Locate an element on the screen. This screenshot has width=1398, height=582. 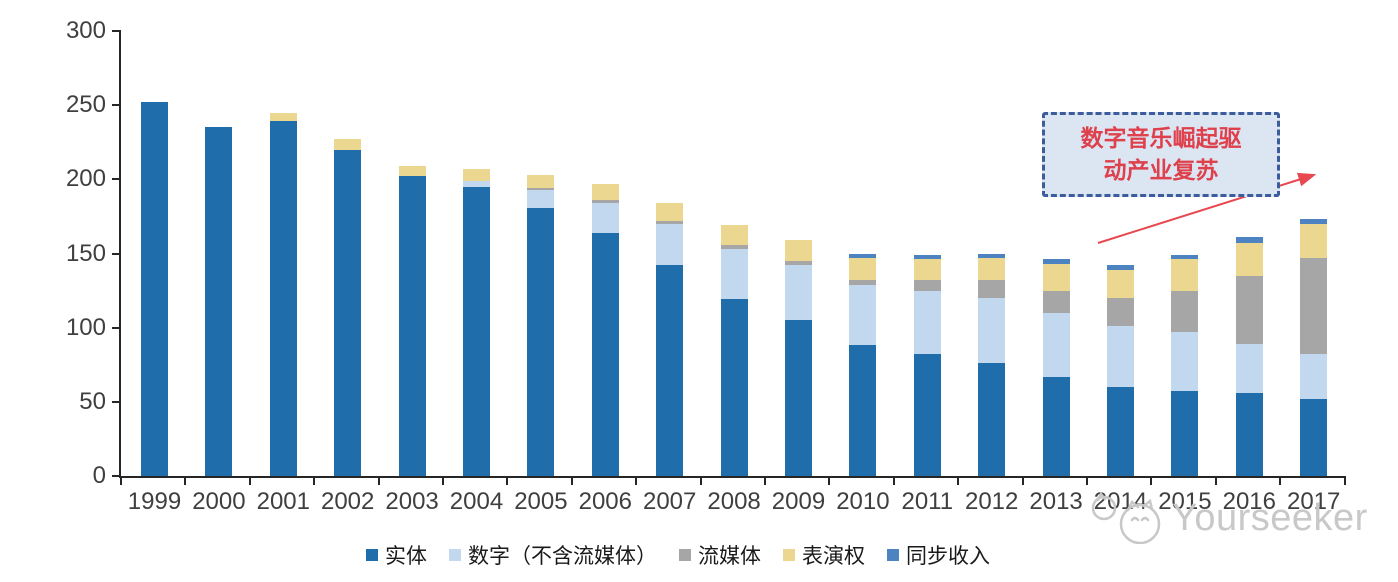
x-tick-label: 2002 is located at coordinates (347, 501).